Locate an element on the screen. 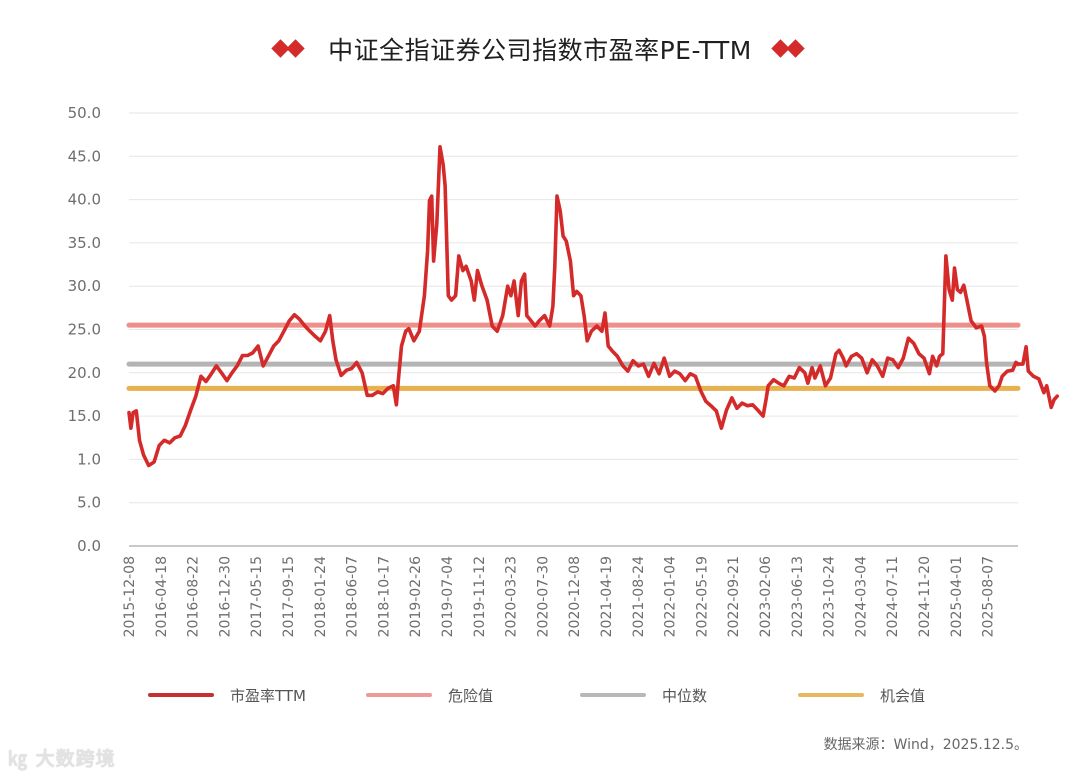 The height and width of the screenshot is (778, 1080). x-tick-label: 2017-05-15 is located at coordinates (257, 596).